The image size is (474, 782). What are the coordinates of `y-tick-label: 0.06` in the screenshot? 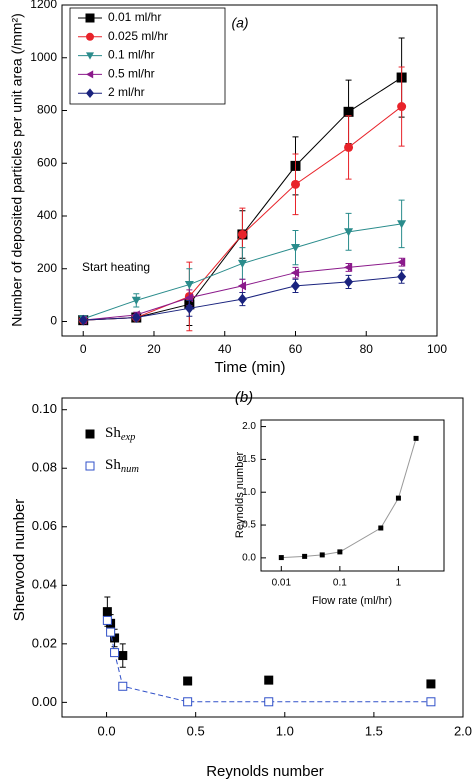 It's located at (44, 525).